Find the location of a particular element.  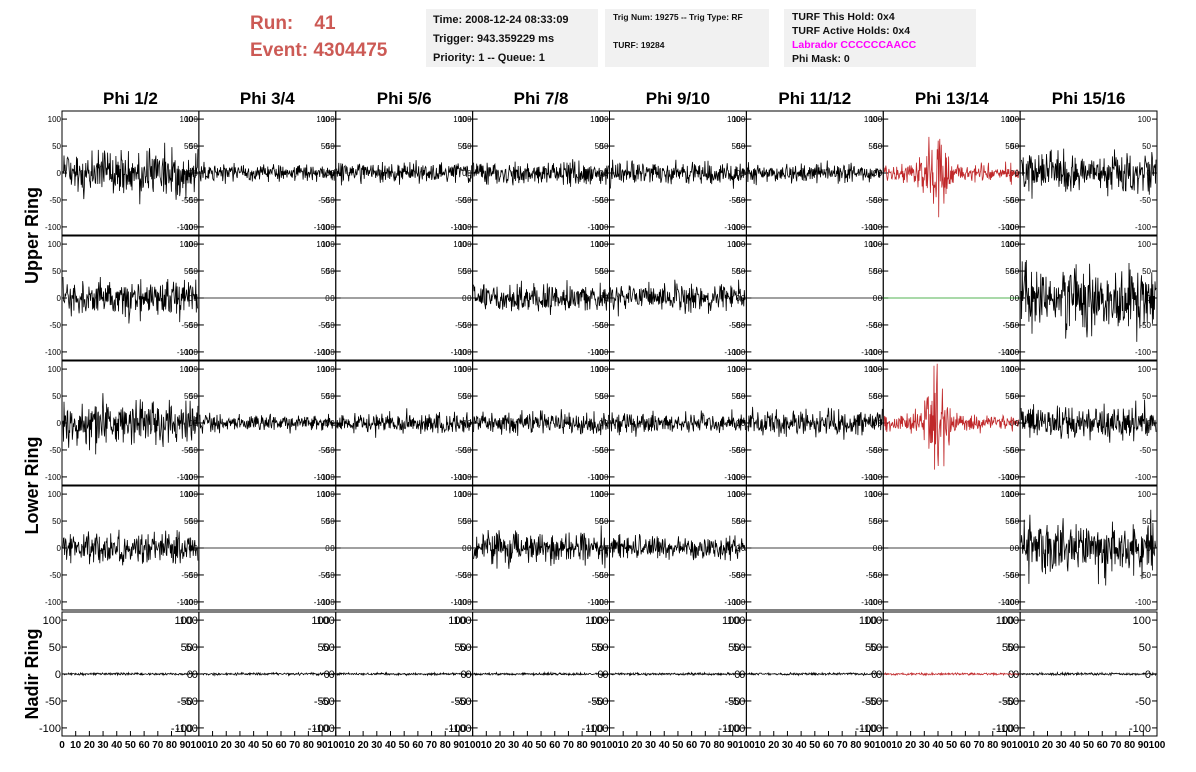

x-tick-label: 50 is located at coordinates (542, 745).